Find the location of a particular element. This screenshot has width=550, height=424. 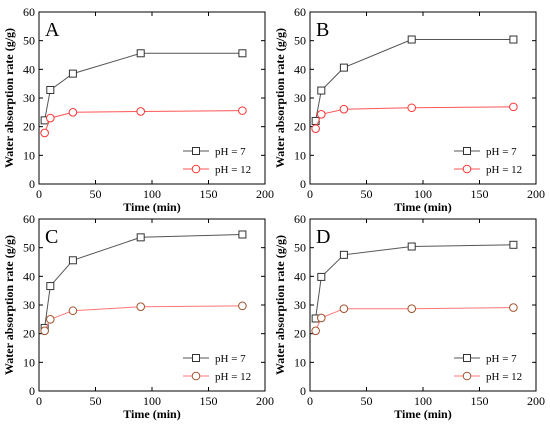

panel-label: C is located at coordinates (51, 237).